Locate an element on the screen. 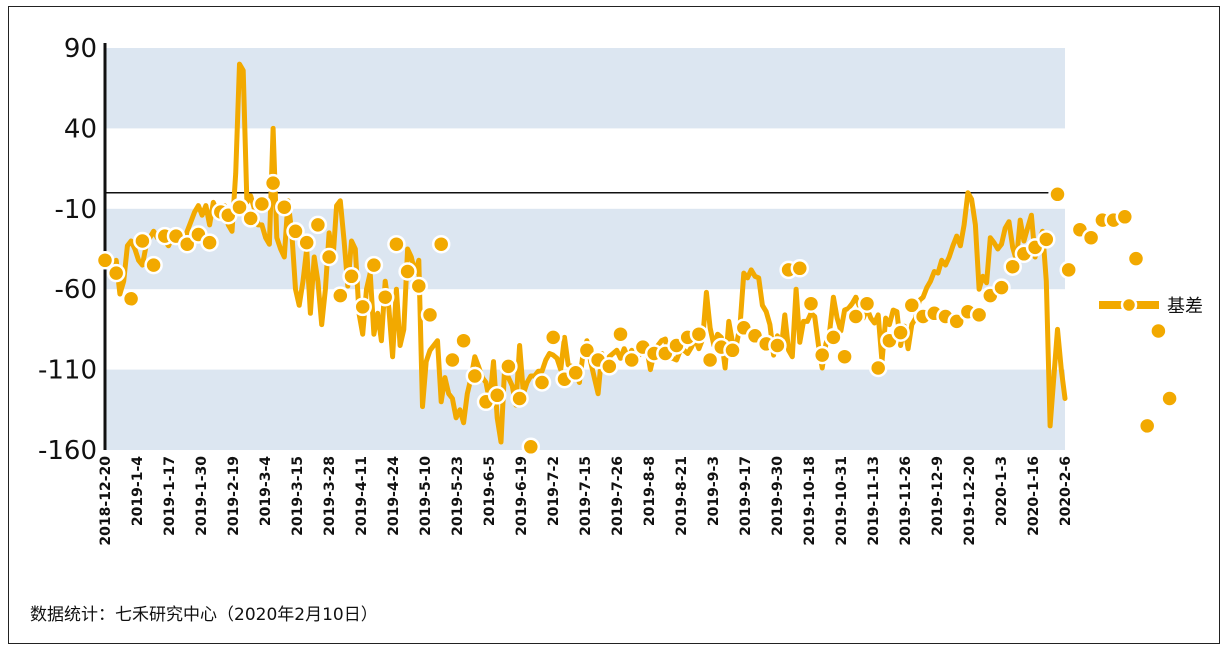  y-tick-label: 40 is located at coordinates (80, 129).